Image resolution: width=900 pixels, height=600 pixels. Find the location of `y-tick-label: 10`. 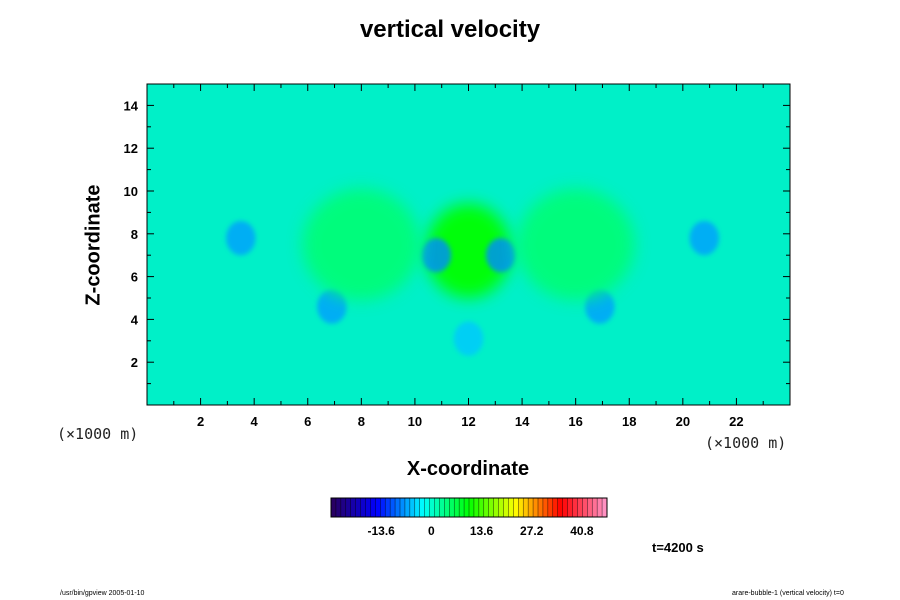

y-tick-label: 10 is located at coordinates (131, 191).